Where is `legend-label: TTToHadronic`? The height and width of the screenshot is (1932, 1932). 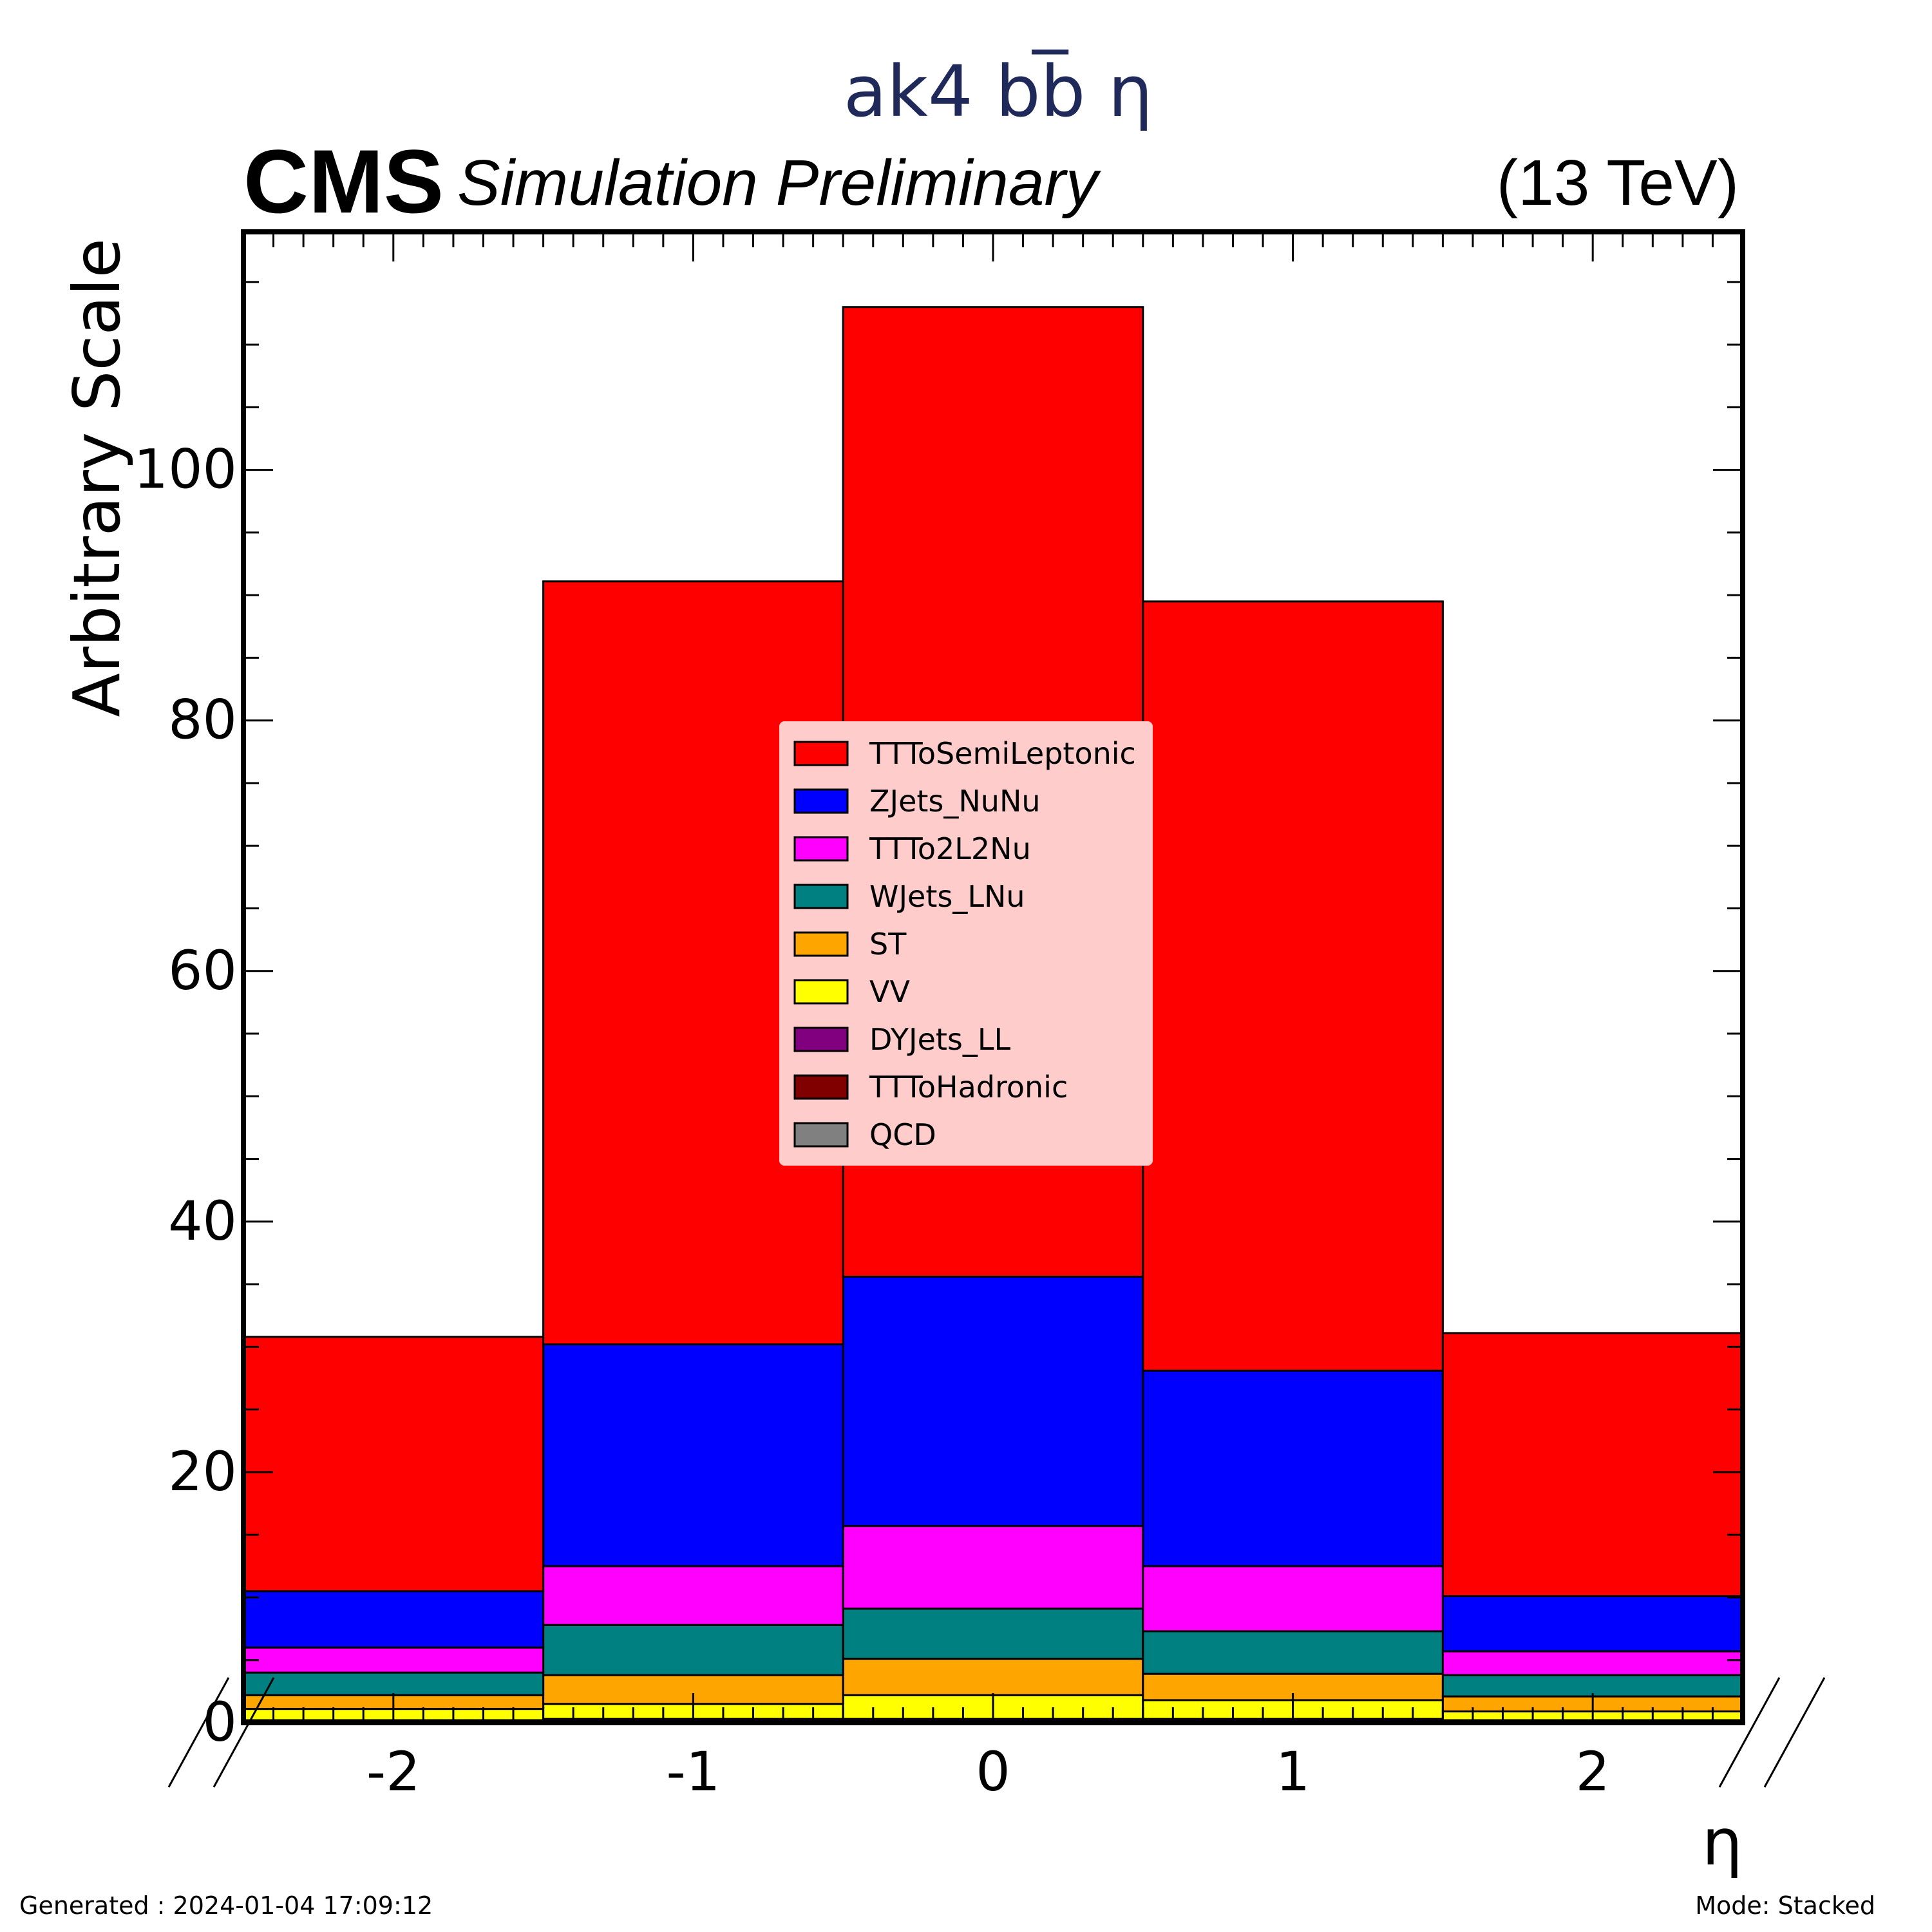
legend-label: TTToHadronic is located at coordinates (969, 1087).